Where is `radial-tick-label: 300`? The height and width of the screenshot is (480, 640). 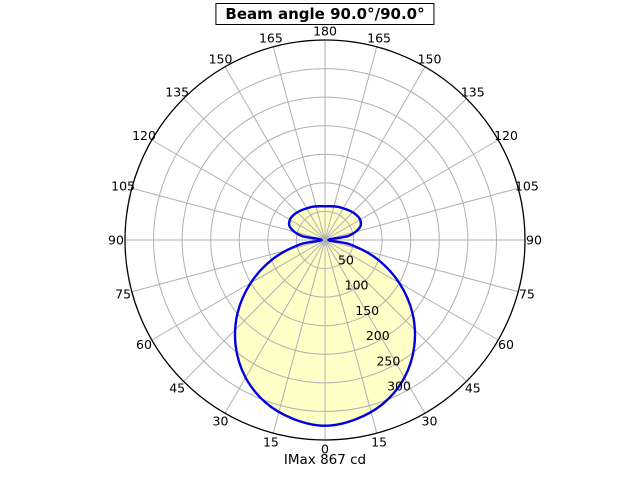 radial-tick-label: 300 is located at coordinates (399, 386).